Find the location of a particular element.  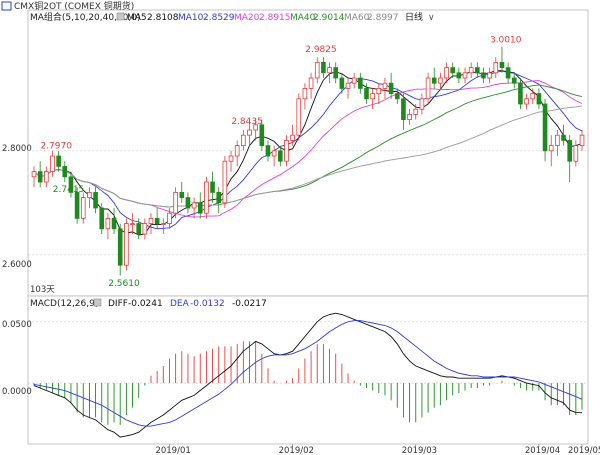

price-annotation-5: 2.7415 is located at coordinates (68, 190).